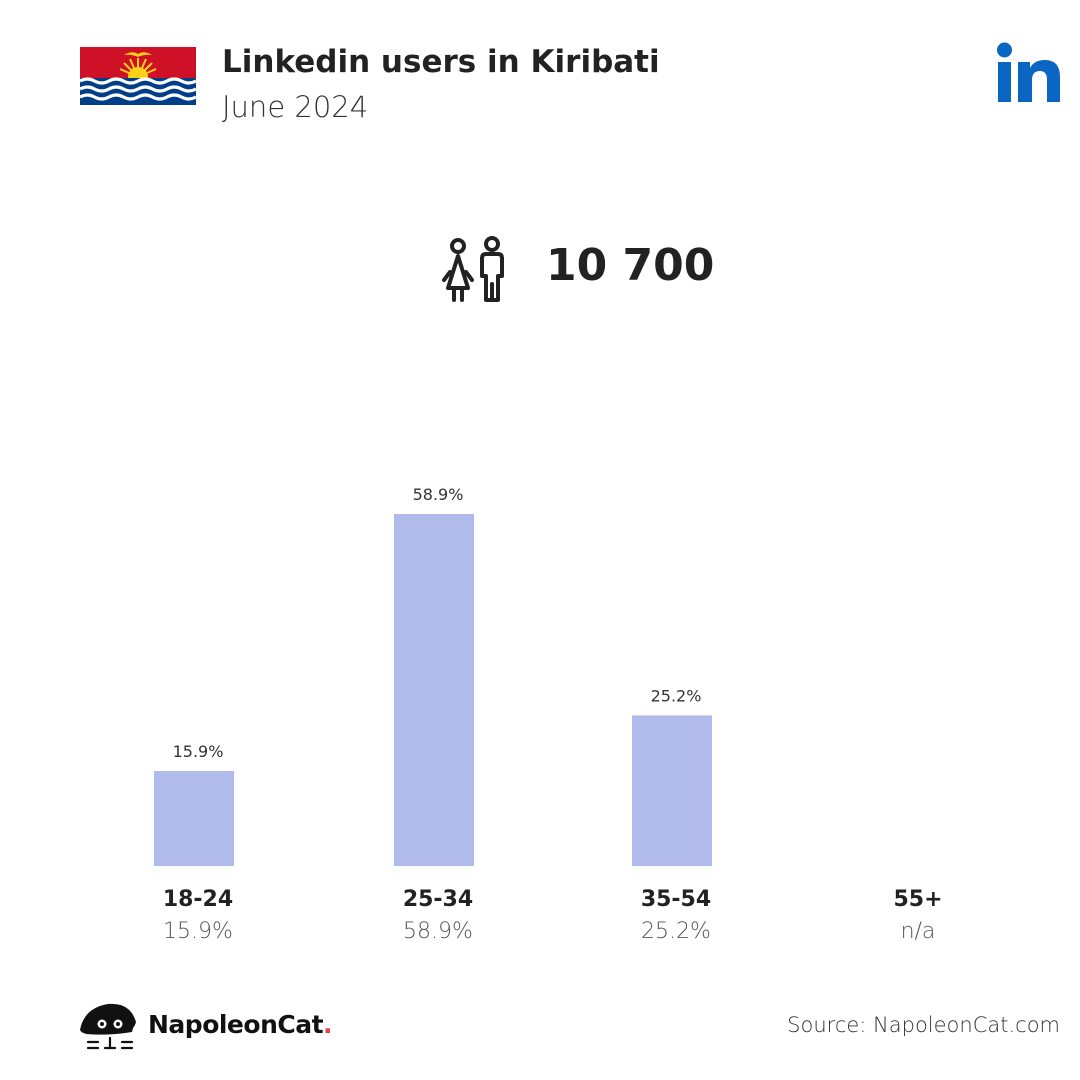 The width and height of the screenshot is (1080, 1080). I want to click on napoleoncat-logo-icon, so click(108, 1026).